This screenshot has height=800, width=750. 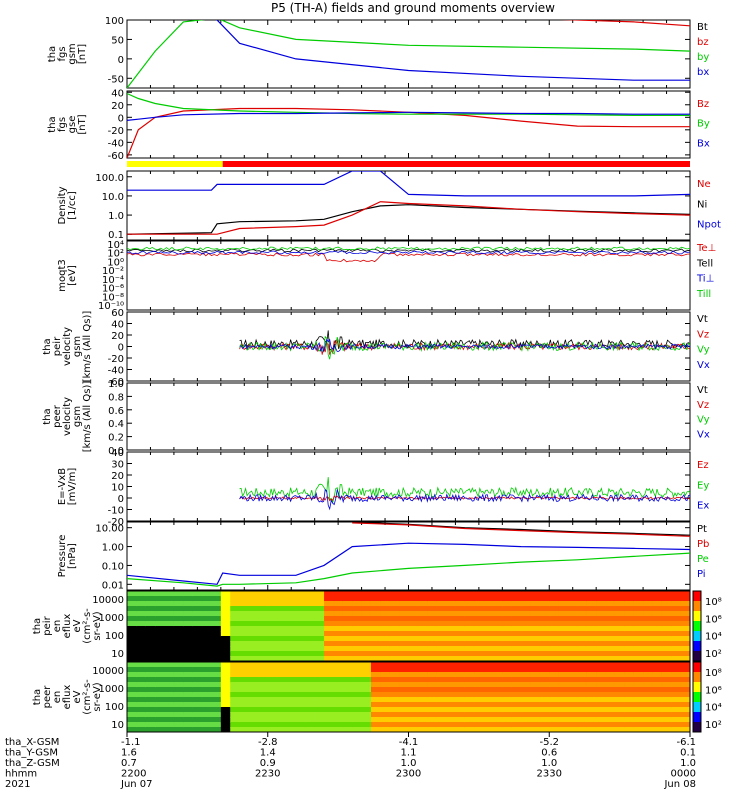 I want to click on y-axis-label-line: eV, so click(x=77, y=625).